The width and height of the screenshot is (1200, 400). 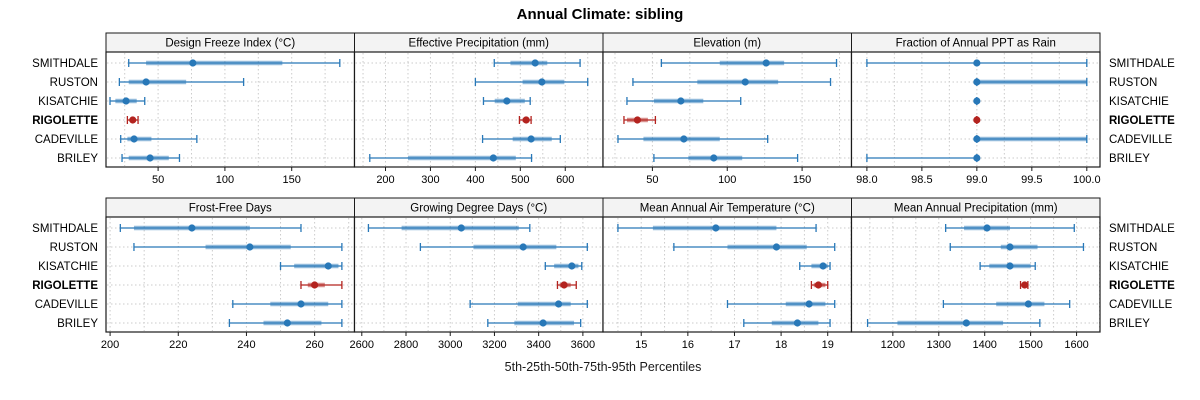 What do you see at coordinates (450, 345) in the screenshot?
I see `x-tick-label: 3000` at bounding box center [450, 345].